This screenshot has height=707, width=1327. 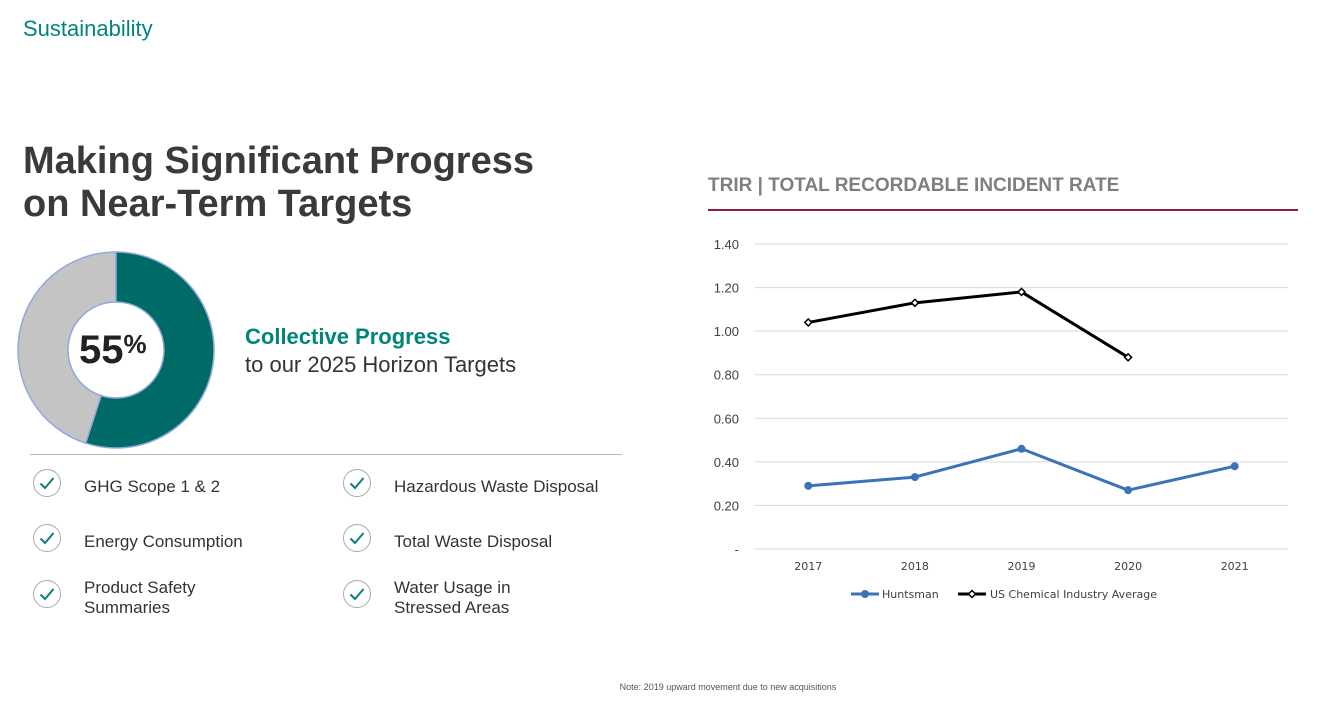 I want to click on target-label-line: Energy Consumption, so click(x=163, y=541).